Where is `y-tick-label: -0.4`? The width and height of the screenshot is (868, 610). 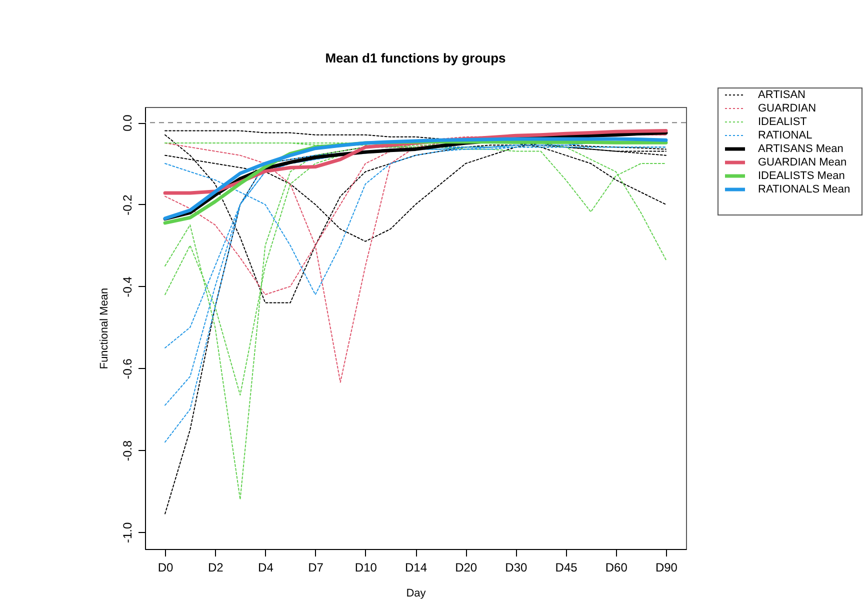 y-tick-label: -0.4 is located at coordinates (127, 287).